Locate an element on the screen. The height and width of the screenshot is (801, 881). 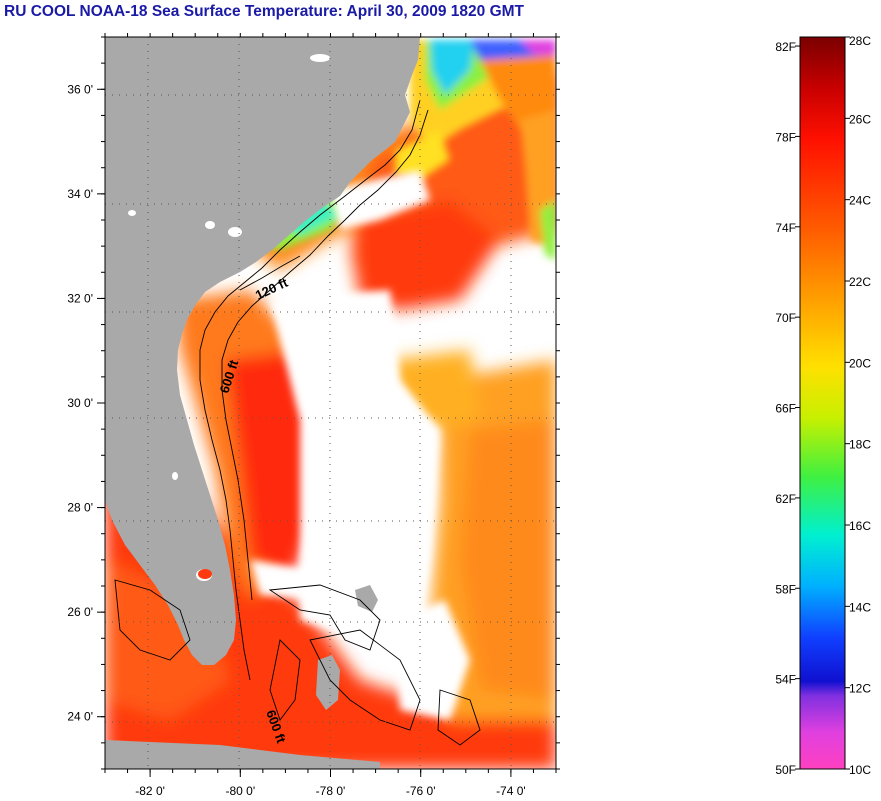
y-tick-label: 26 0' is located at coordinates (80, 612).